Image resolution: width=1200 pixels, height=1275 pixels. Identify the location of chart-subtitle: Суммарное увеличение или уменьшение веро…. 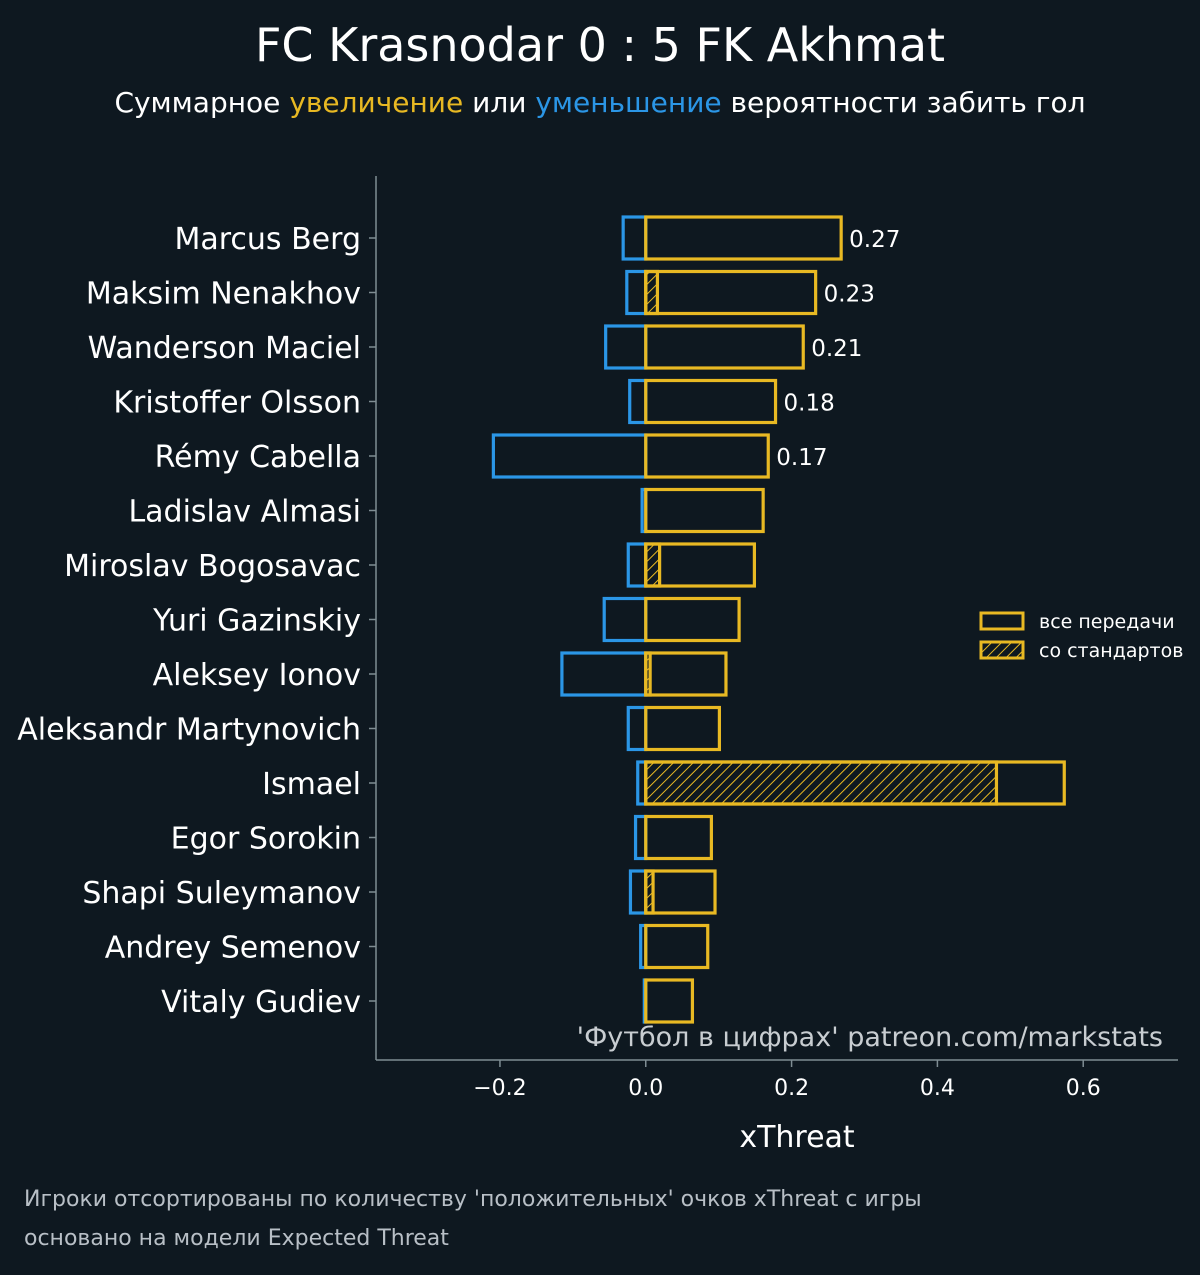
(600, 102).